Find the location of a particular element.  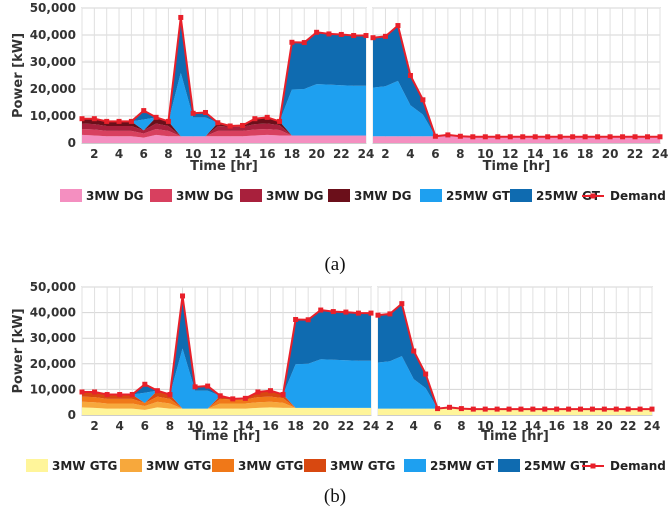

x-tick-label: 12 is located at coordinates (509, 426).